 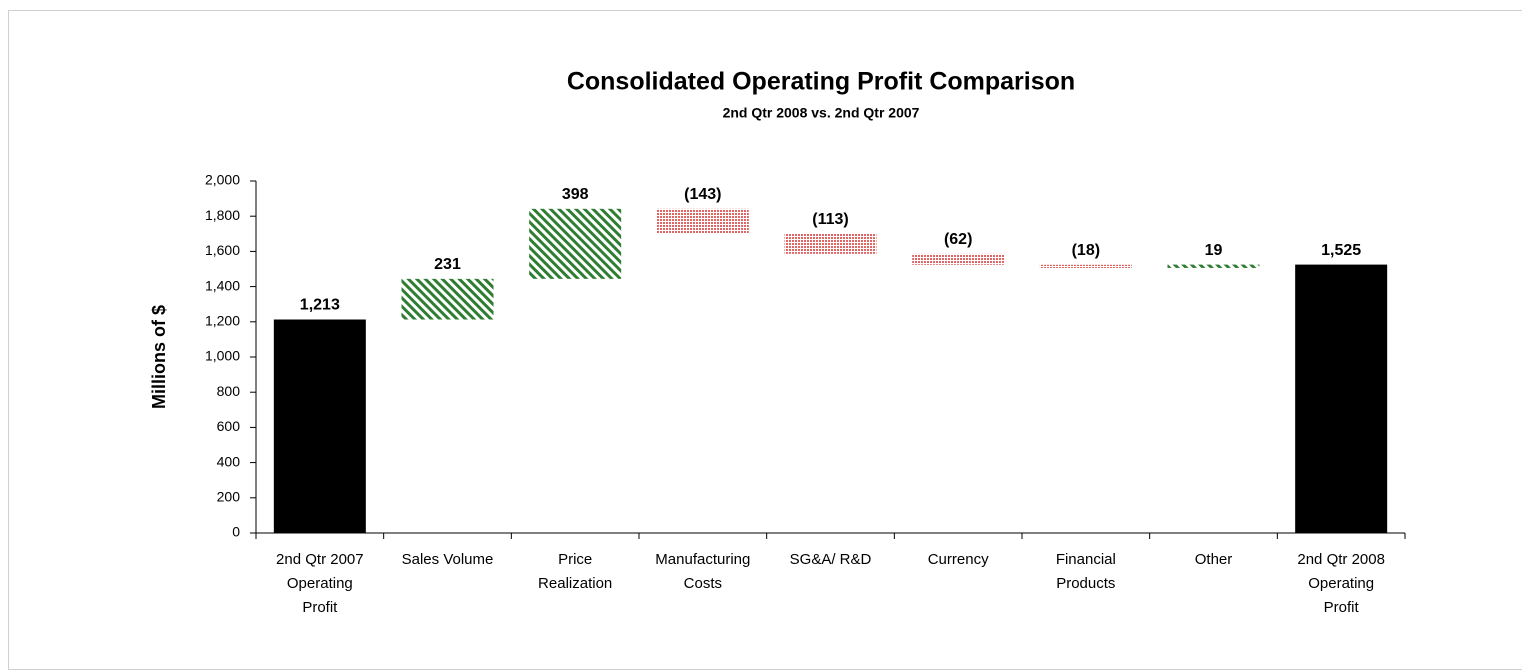 I want to click on y-tick-label: 1,000, so click(x=222, y=356).